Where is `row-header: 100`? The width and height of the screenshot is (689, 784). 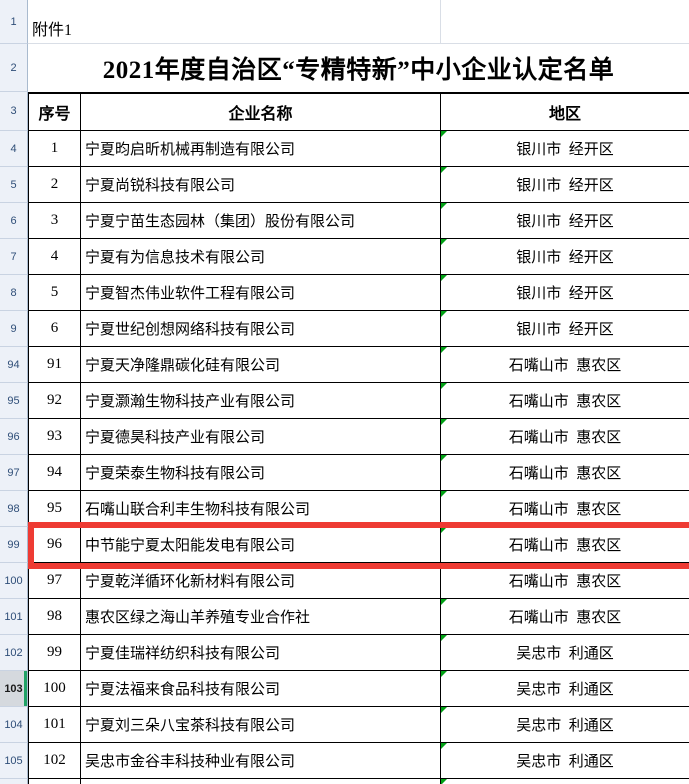
row-header: 100 is located at coordinates (14, 581).